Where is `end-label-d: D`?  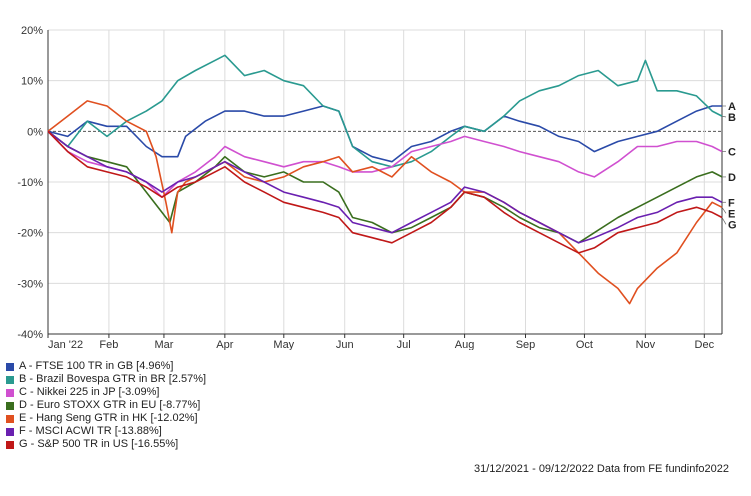 end-label-d: D is located at coordinates (732, 178).